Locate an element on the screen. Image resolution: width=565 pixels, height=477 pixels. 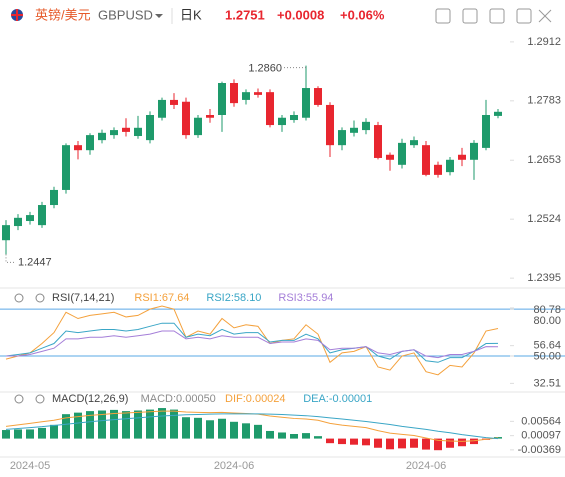
header: 英镑/美元 GBPUSD 日K 1.2751 +0.0008 +0.06% is located at coordinates (281, 15).